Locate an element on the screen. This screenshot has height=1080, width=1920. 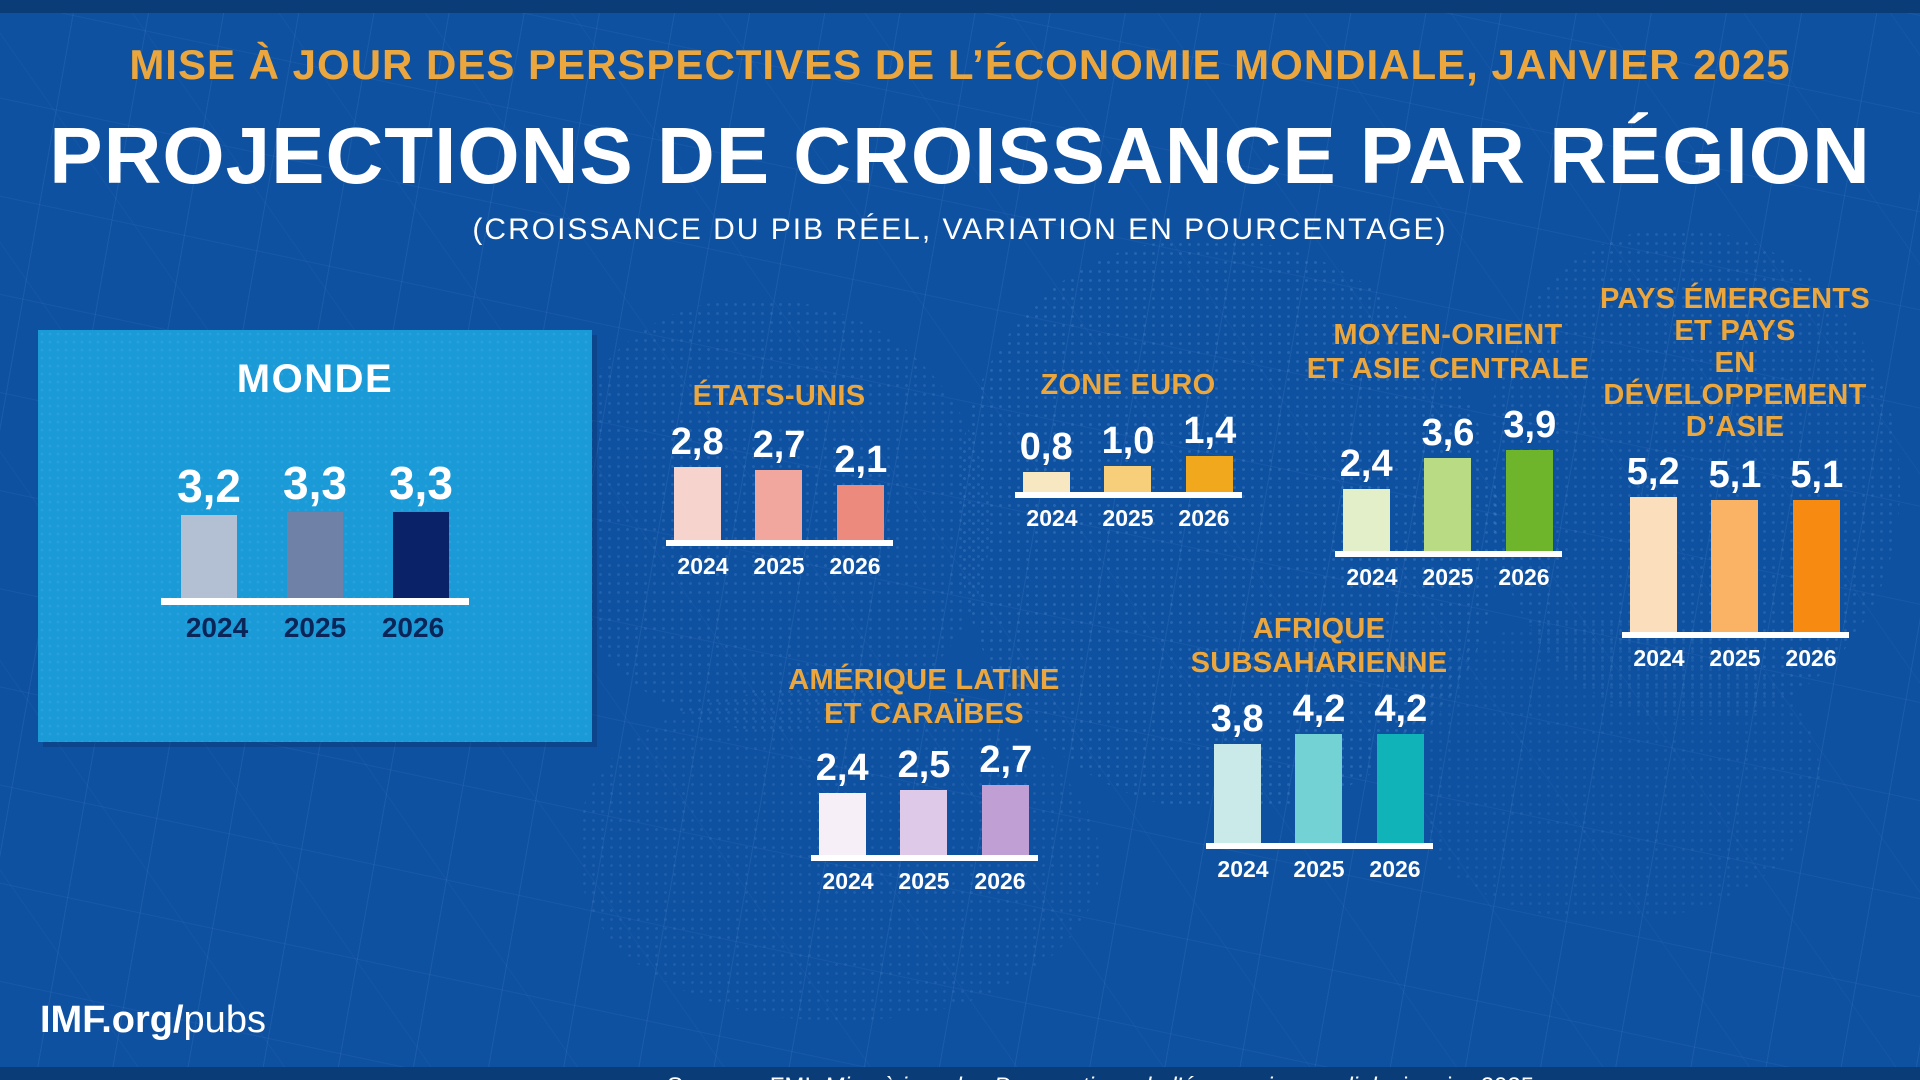
bar-group: 0,8 is located at coordinates (1046, 459).